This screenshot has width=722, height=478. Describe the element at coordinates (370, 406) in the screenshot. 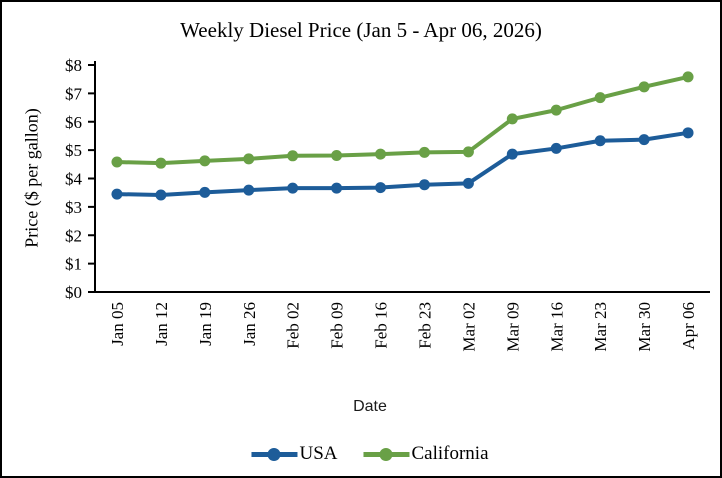

I see `x-axis-title: Date` at that location.